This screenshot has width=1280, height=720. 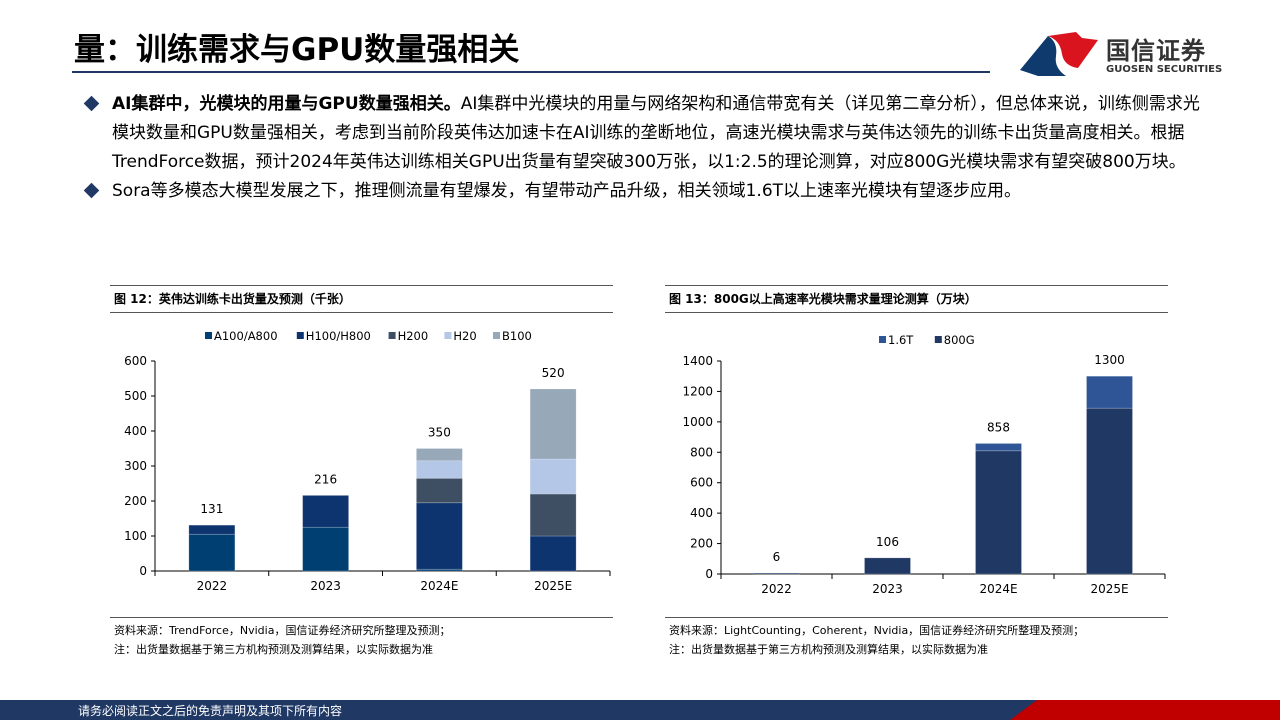 I want to click on chart-title: 图 12：英伟达训练卡出货量及预测（千张）, so click(x=361, y=299).